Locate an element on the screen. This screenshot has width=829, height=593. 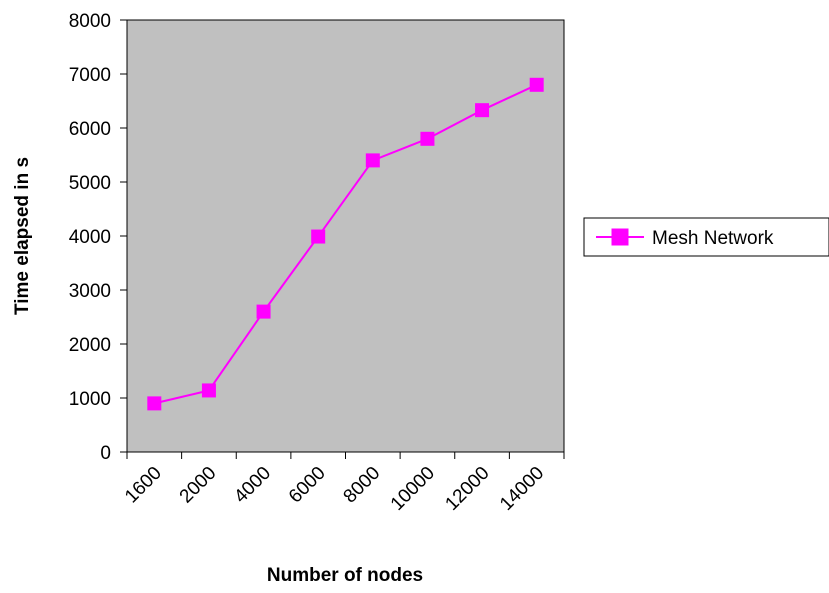
legend-label-mesh-network: Mesh Network is located at coordinates (713, 238).